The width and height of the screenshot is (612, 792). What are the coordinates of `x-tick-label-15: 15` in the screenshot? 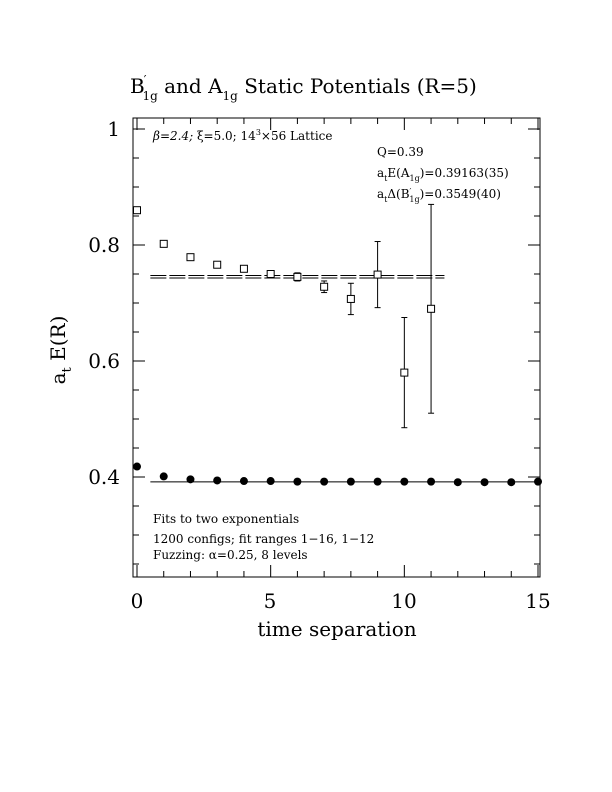 It's located at (537, 601).